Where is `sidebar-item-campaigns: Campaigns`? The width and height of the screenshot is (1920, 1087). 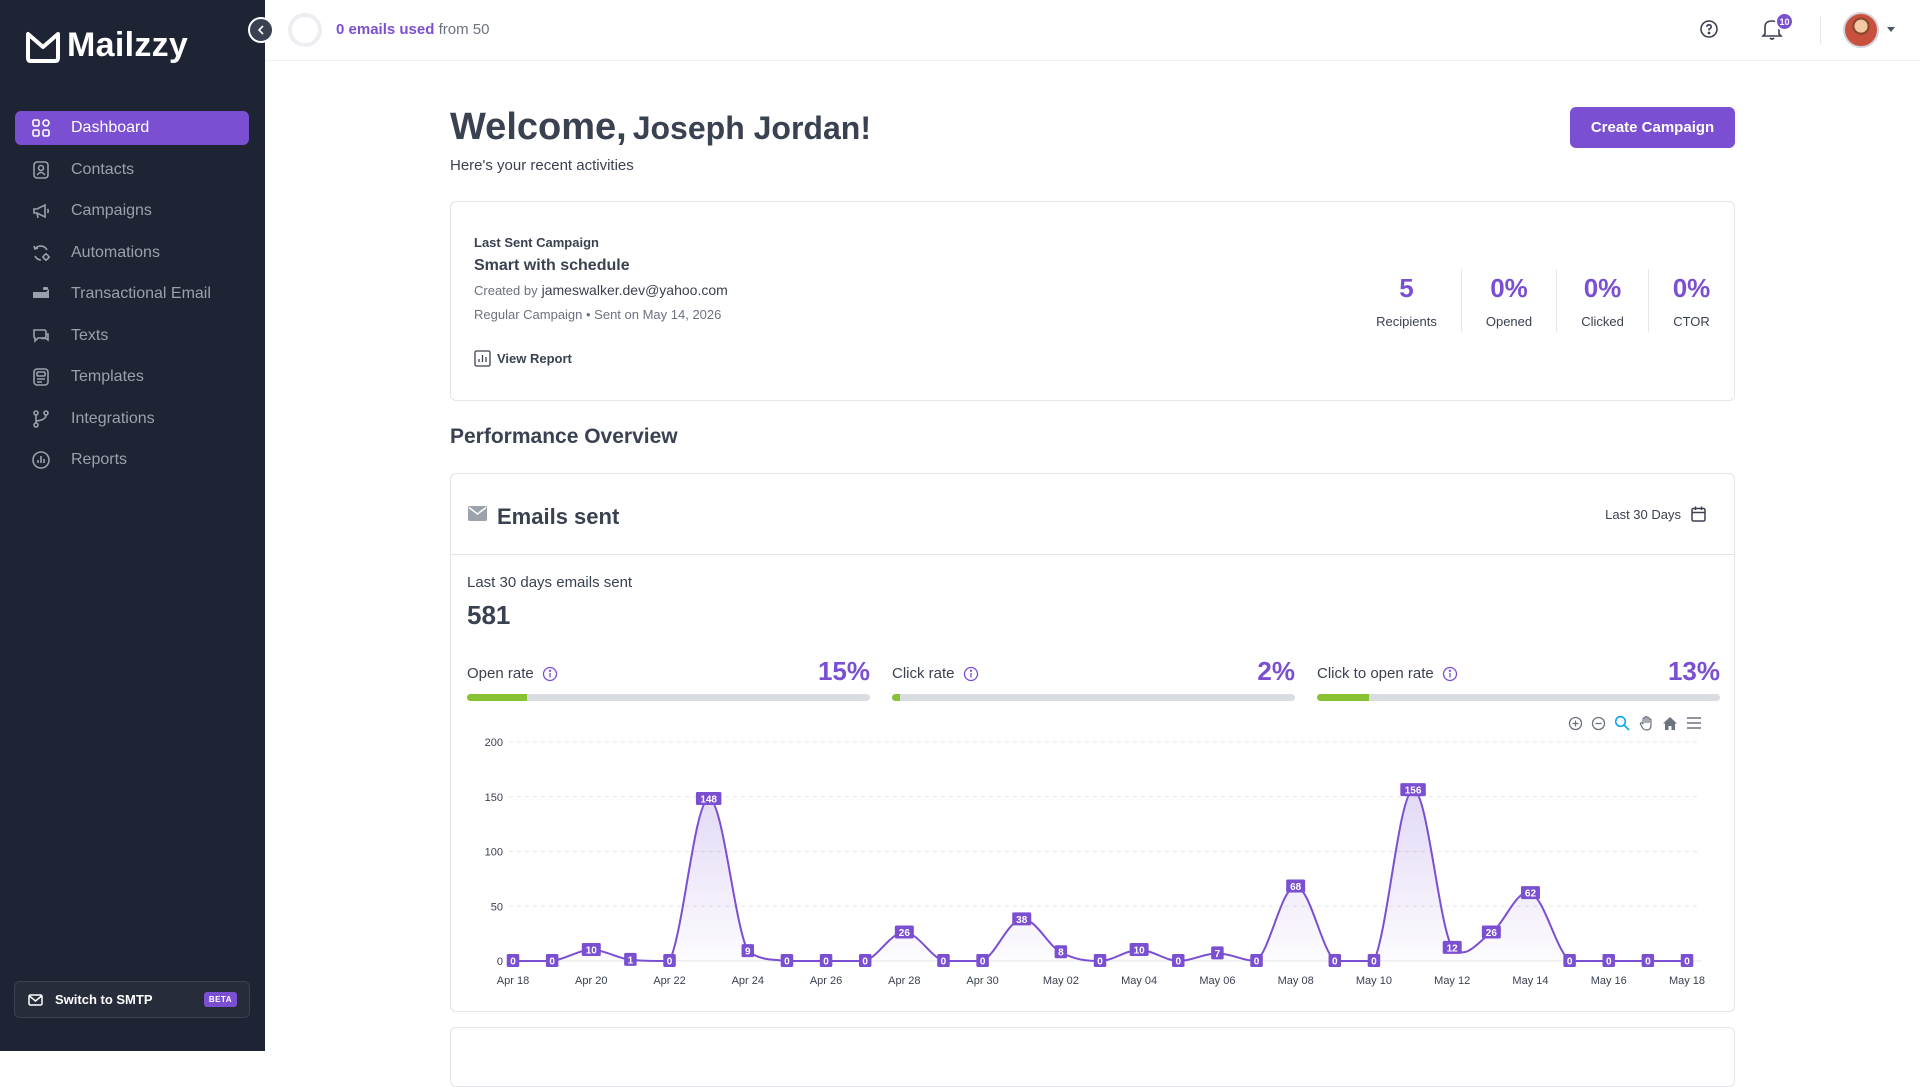 sidebar-item-campaigns: Campaigns is located at coordinates (132, 211).